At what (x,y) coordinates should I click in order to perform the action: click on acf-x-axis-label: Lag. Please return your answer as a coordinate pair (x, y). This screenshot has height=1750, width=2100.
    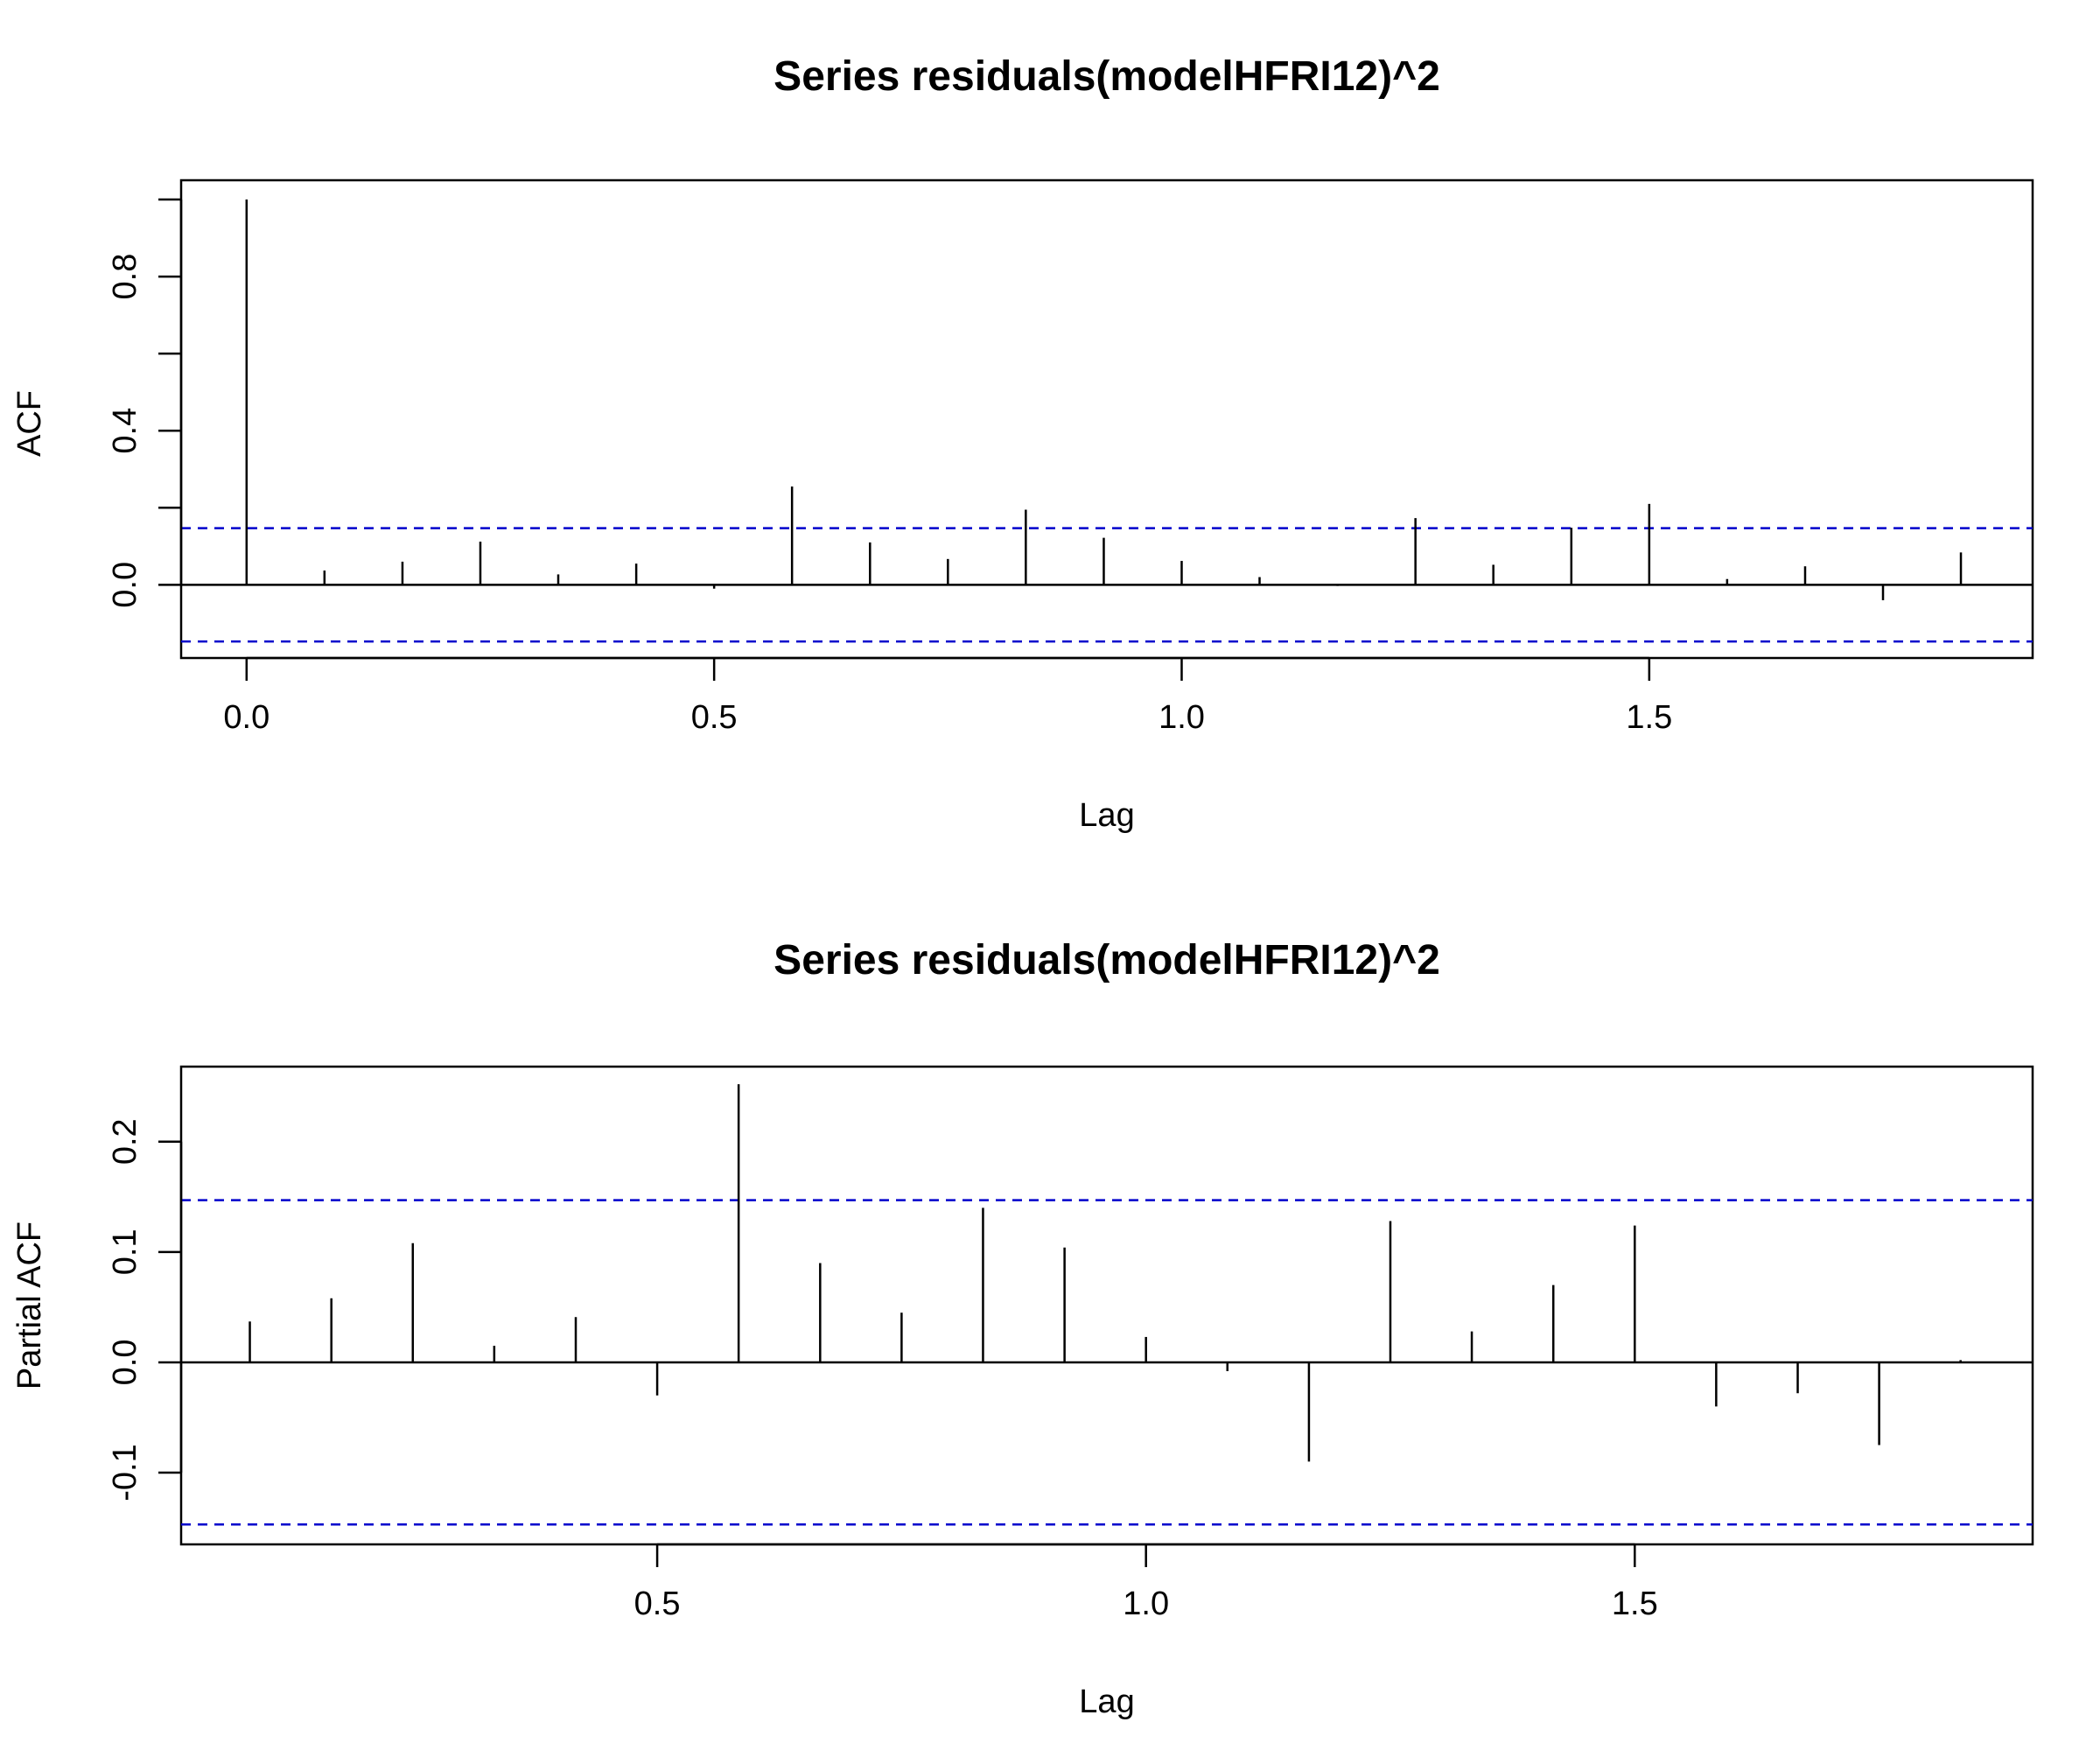
    Looking at the image, I should click on (1106, 815).